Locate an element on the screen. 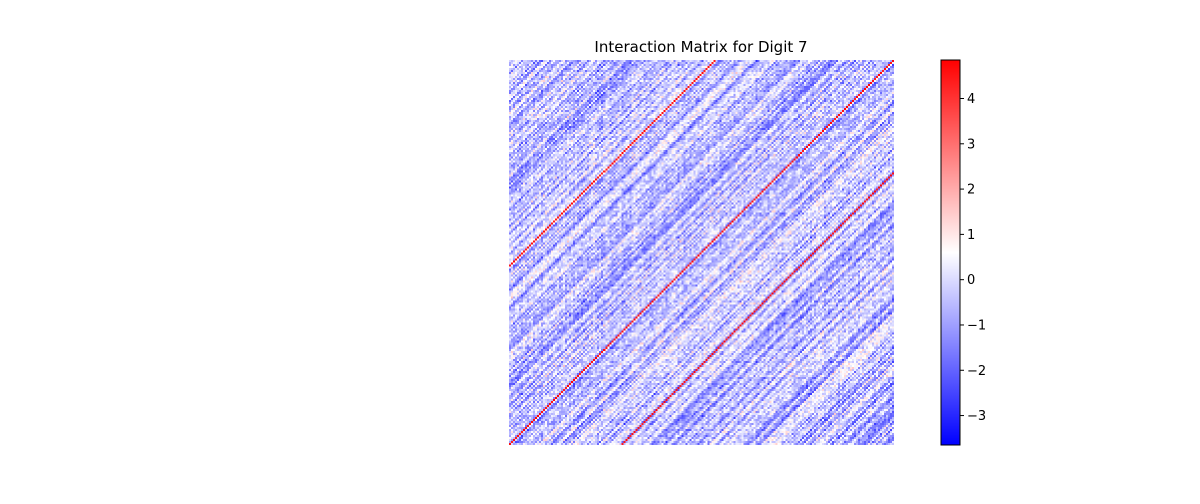 This screenshot has height=504, width=1200. colorbar: 4 3 2 1 0 −1 −2 −3 is located at coordinates (963, 252).